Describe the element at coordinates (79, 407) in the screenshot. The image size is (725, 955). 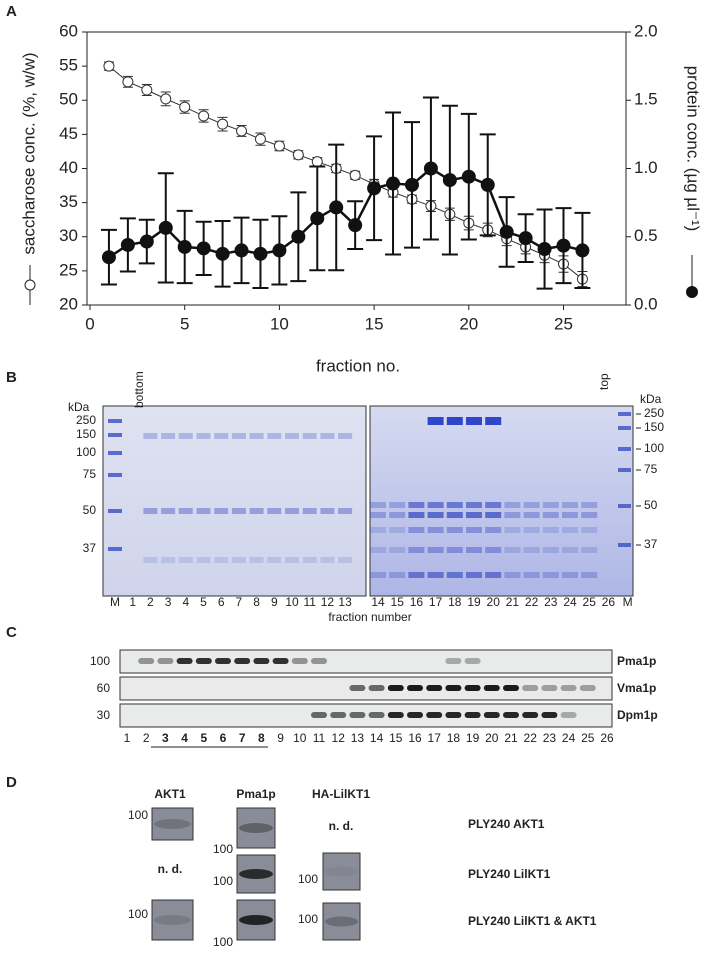
I see `kda-label: kDa` at that location.